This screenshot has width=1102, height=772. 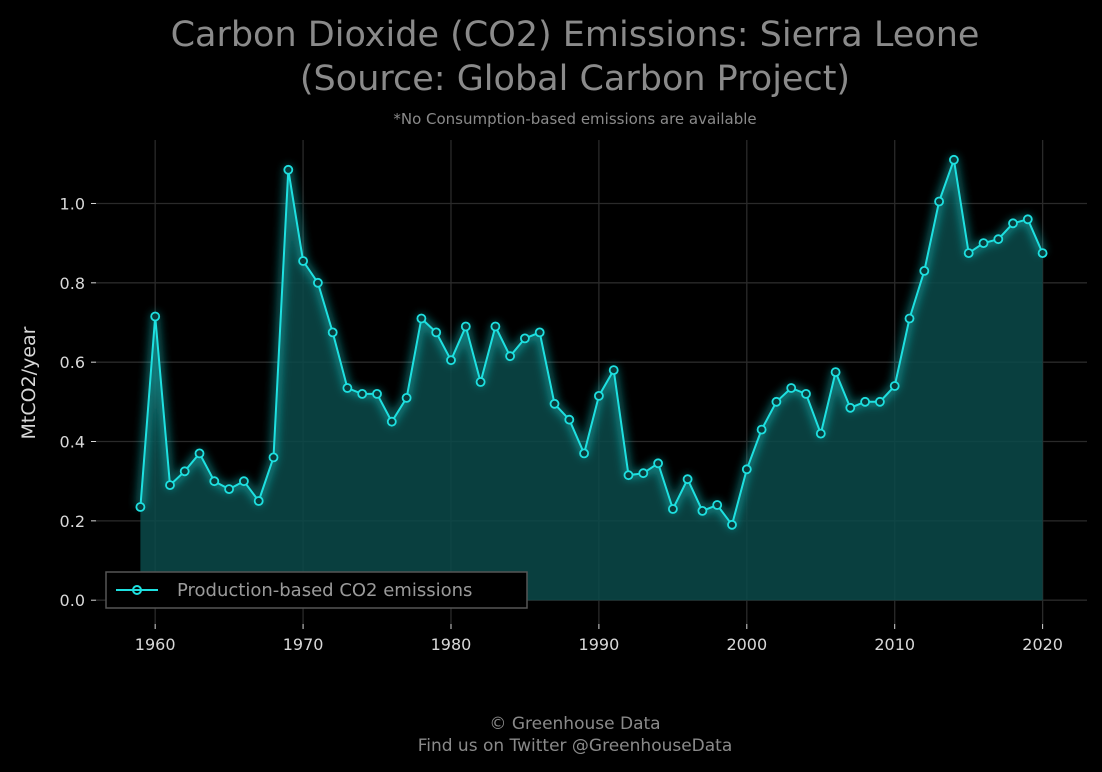 I want to click on x-tick-label: 2010, so click(x=894, y=644).